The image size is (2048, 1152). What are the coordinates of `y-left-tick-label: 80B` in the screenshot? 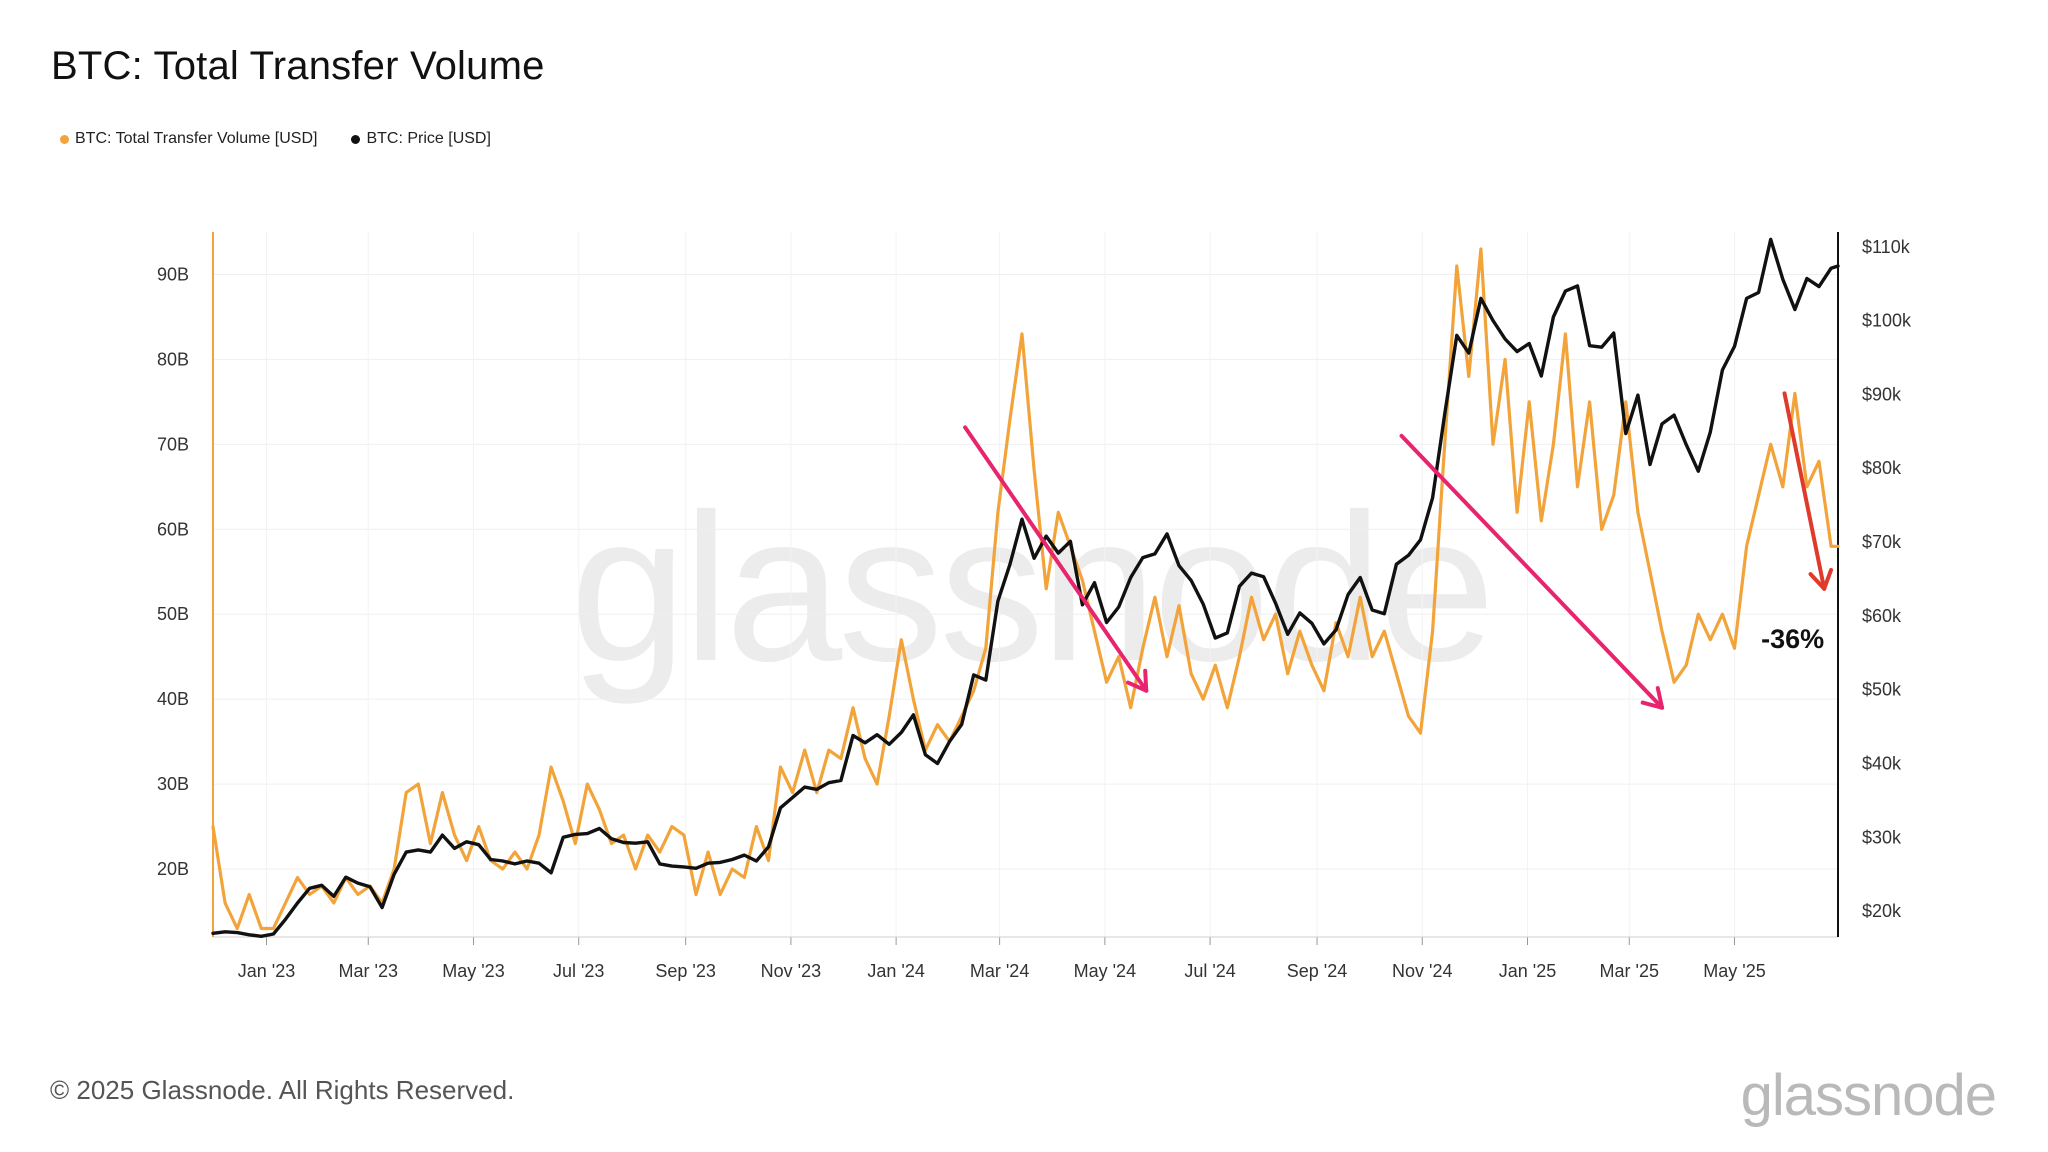 It's located at (173, 359).